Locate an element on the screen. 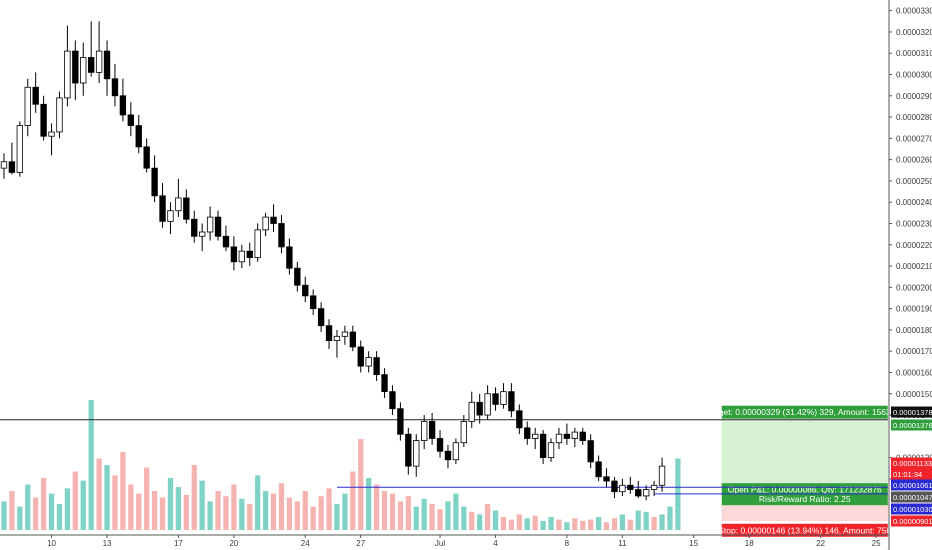 The width and height of the screenshot is (932, 550). time-tick-label: 18 is located at coordinates (749, 543).